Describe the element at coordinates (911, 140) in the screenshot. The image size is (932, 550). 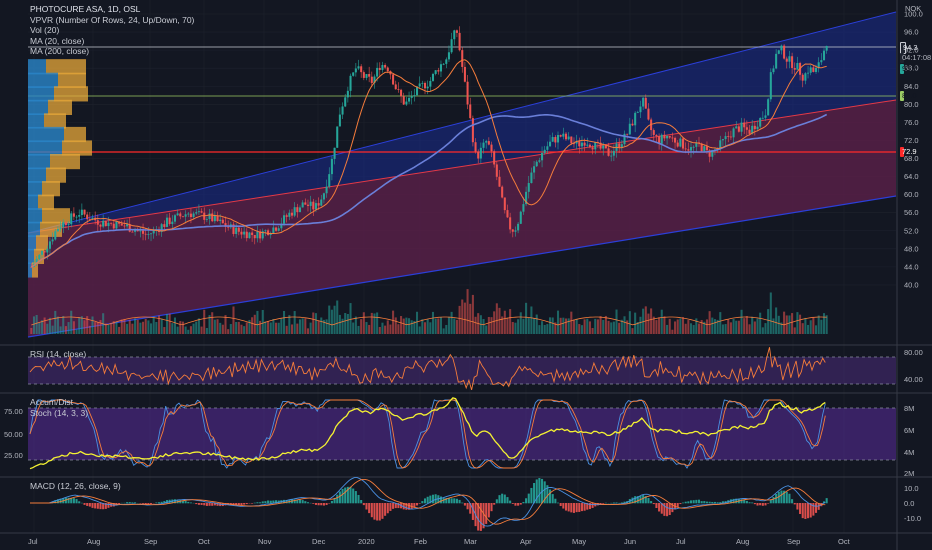
I see `y-tick-label: 72.0` at that location.